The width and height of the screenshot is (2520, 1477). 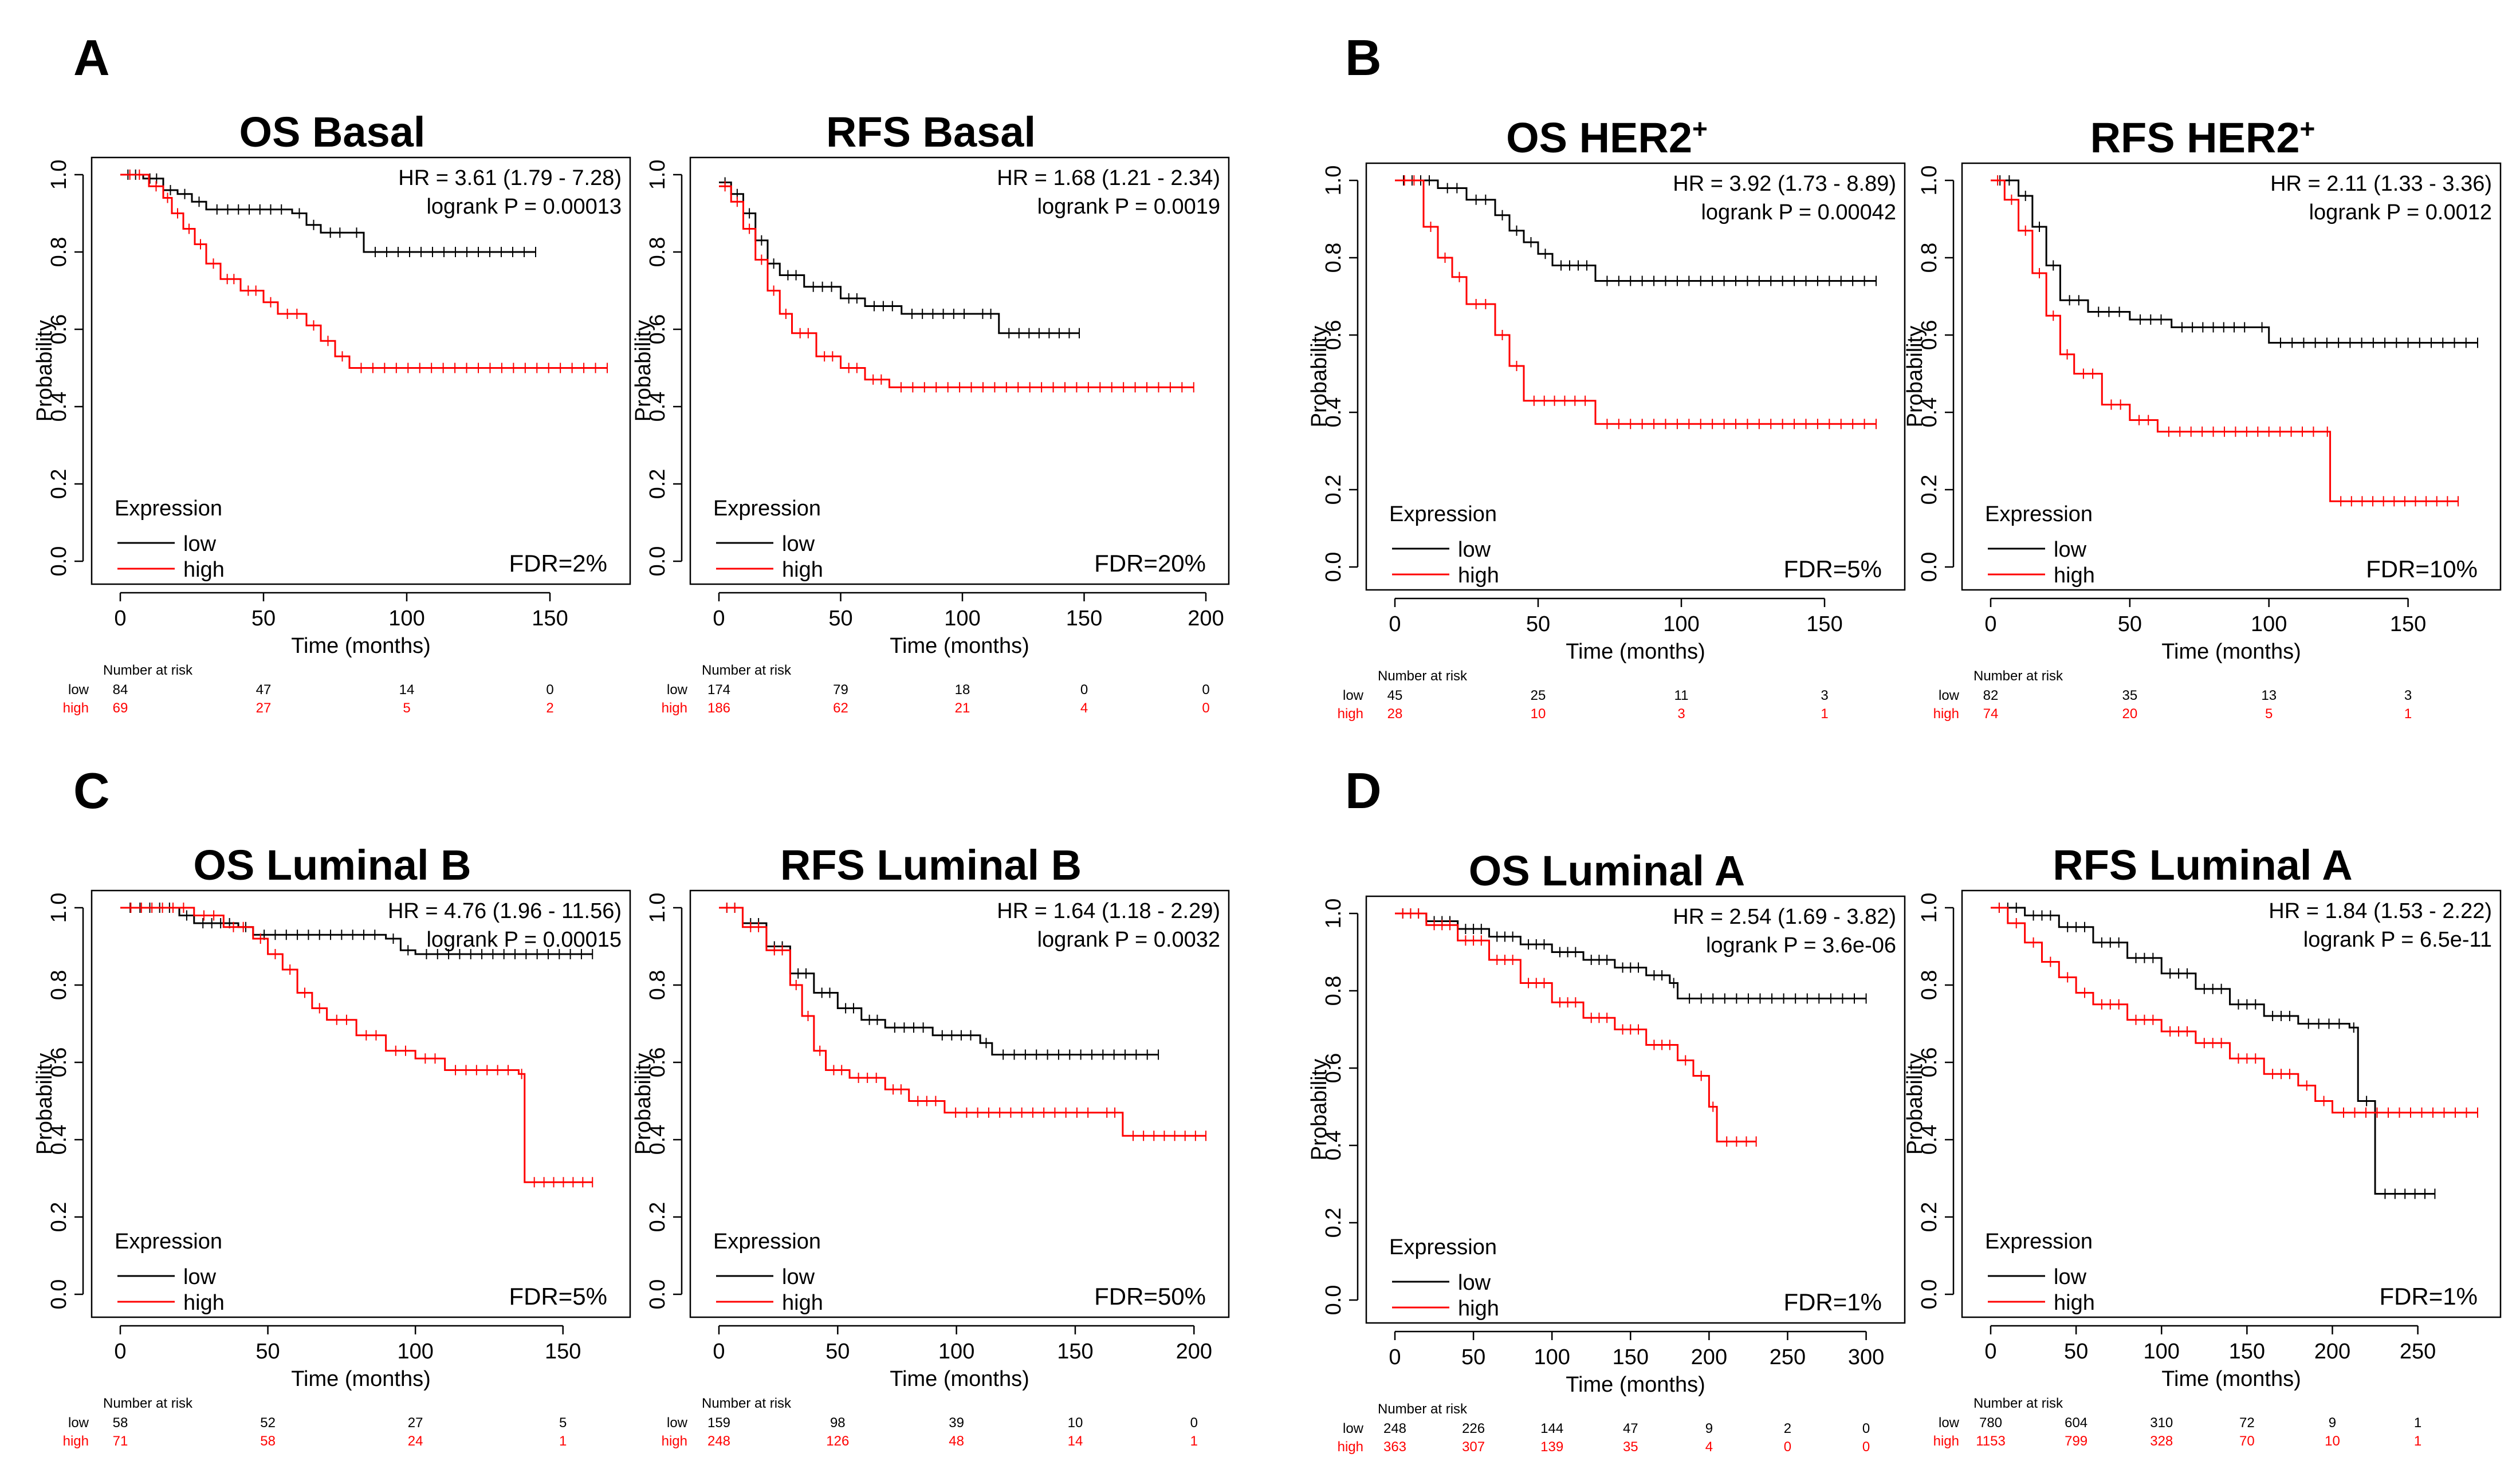 What do you see at coordinates (2247, 1423) in the screenshot?
I see `risk-count-low: 72` at bounding box center [2247, 1423].